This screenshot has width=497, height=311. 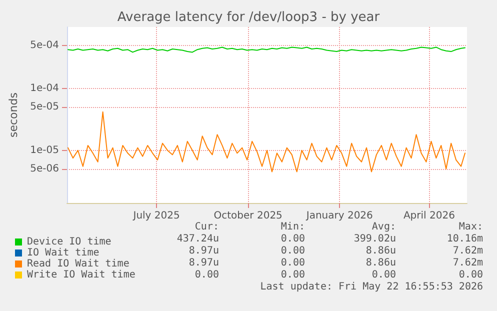 I want to click on x-tick-label: July 2025, so click(x=156, y=216).